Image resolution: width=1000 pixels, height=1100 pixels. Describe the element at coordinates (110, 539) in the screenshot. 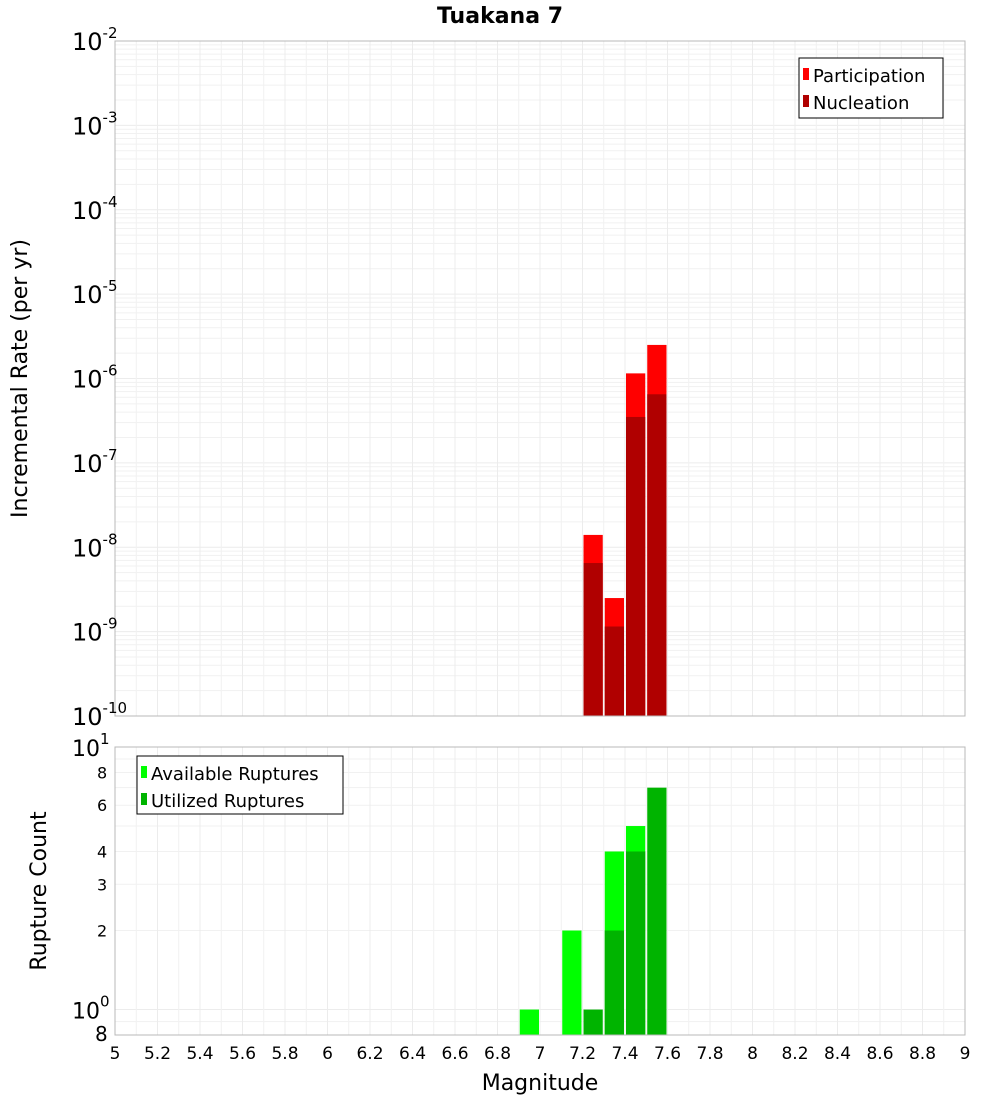

I see `y-tick-exponent: -8` at that location.